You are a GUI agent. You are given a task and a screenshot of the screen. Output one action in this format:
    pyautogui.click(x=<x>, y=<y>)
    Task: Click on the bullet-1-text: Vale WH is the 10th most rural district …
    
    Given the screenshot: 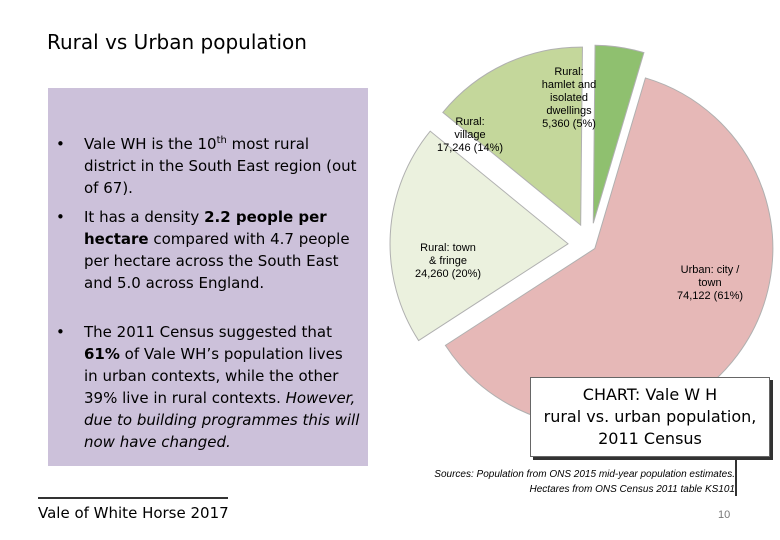 What is the action you would take?
    pyautogui.click(x=220, y=166)
    